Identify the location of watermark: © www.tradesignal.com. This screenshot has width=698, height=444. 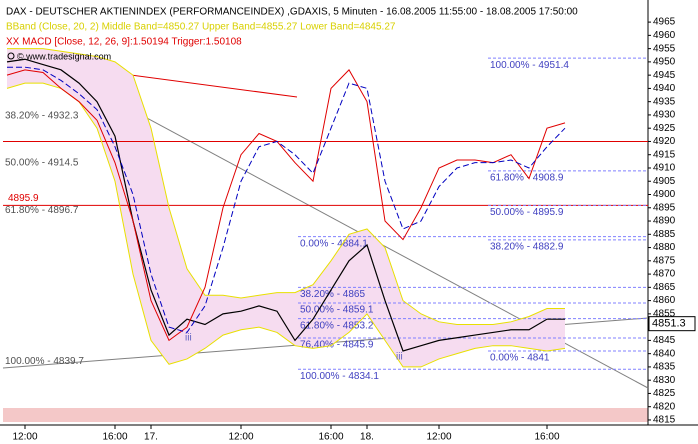
(64, 56).